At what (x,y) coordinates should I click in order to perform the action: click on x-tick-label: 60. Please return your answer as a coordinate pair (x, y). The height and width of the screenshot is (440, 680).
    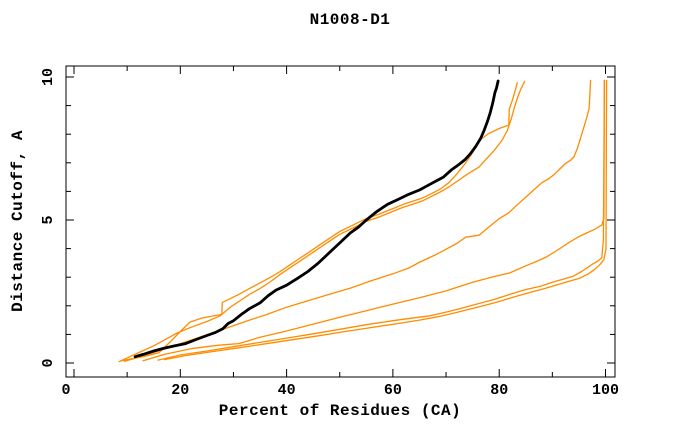
    Looking at the image, I should click on (393, 390).